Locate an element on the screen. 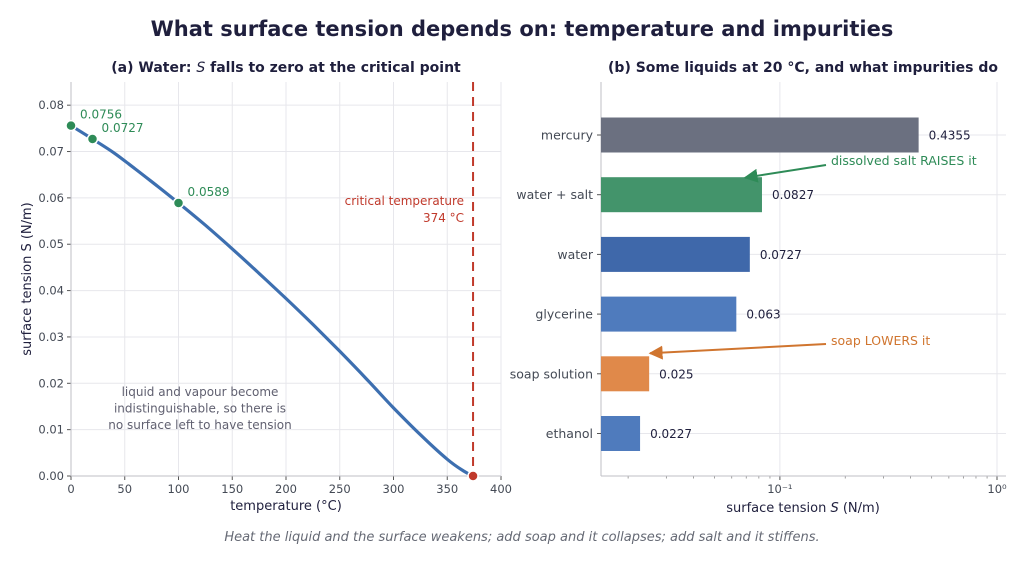 The width and height of the screenshot is (1024, 563). critical-point-marker is located at coordinates (473, 476).